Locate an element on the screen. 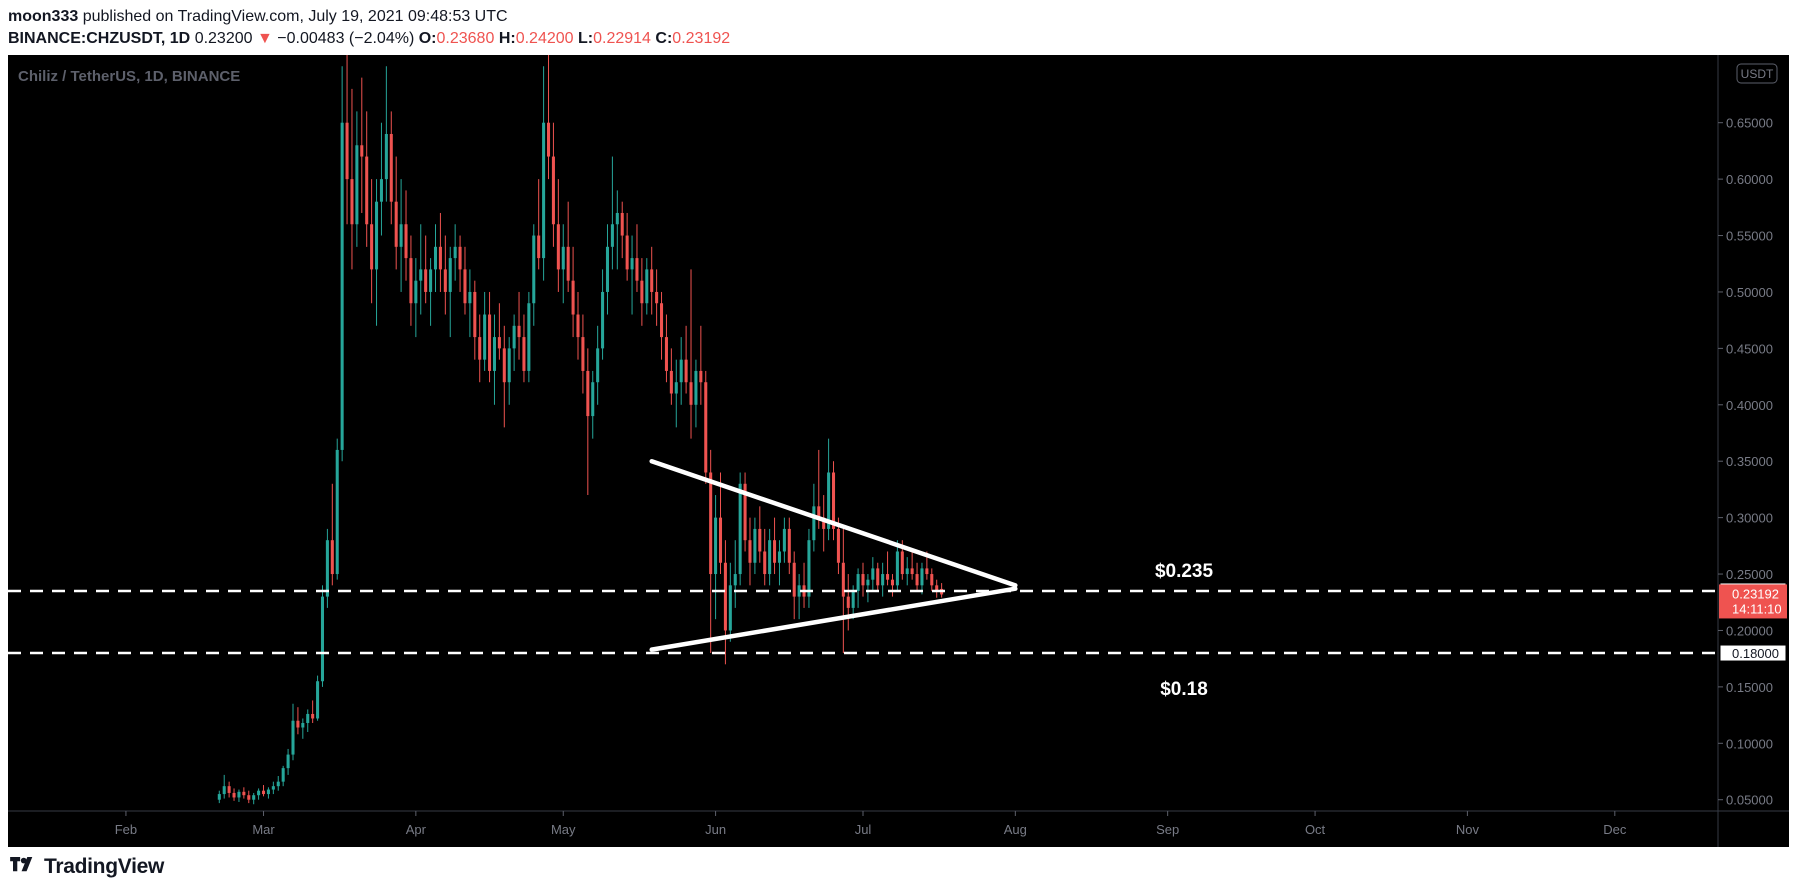 The height and width of the screenshot is (895, 1805). triangle-lower-line is located at coordinates (833, 619).